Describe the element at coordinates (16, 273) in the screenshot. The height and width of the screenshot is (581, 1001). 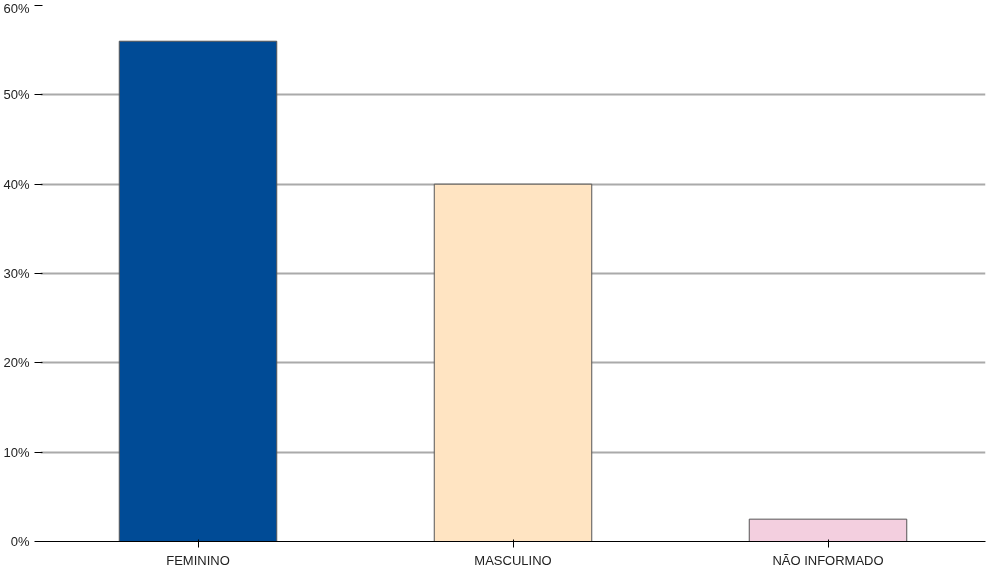
I see `y-tick-label: 30%` at that location.